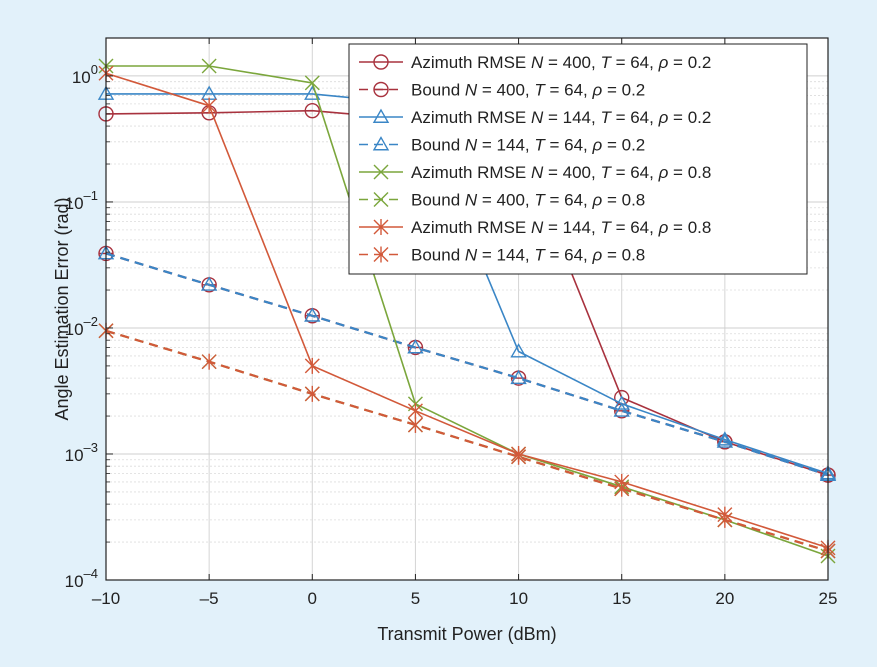  Describe the element at coordinates (623, 90) in the screenshot. I see `legend-label-part: = 0.2` at that location.